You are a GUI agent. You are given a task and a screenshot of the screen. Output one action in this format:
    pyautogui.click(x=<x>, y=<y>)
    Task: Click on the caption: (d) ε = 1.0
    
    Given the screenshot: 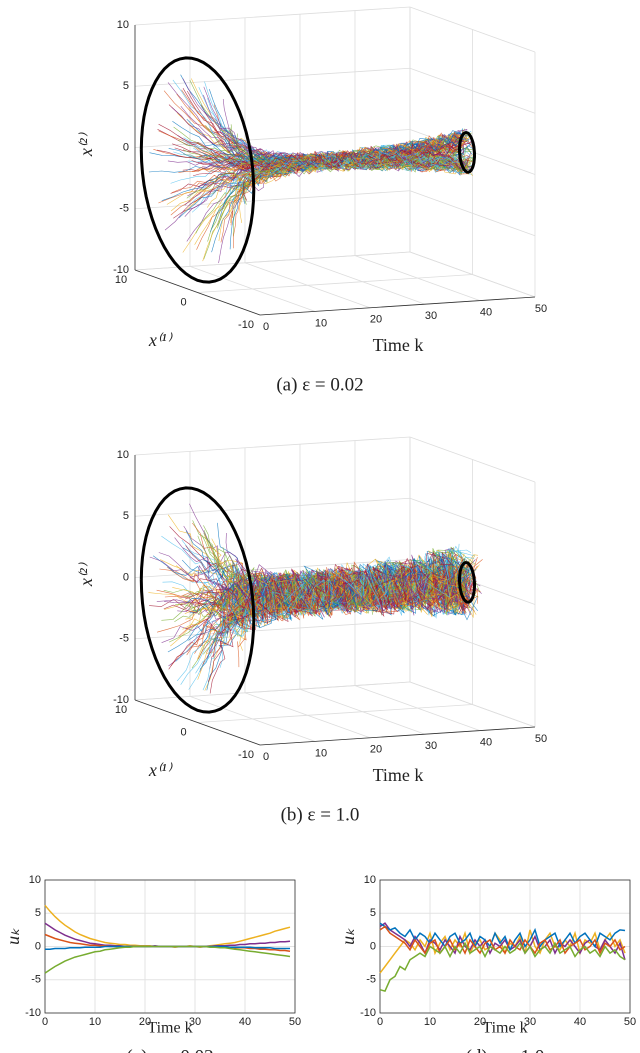 What is the action you would take?
    pyautogui.click(x=505, y=1049)
    